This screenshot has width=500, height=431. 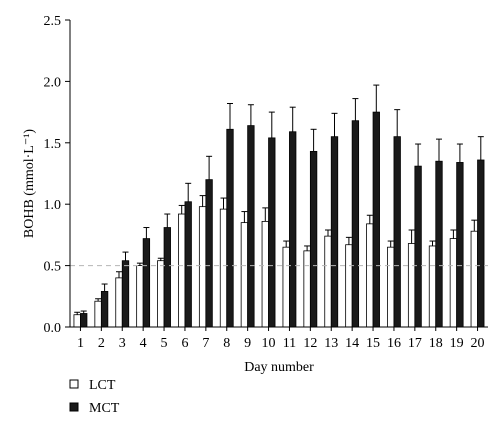 I want to click on x-tick-label-8: 8, so click(x=226, y=343).